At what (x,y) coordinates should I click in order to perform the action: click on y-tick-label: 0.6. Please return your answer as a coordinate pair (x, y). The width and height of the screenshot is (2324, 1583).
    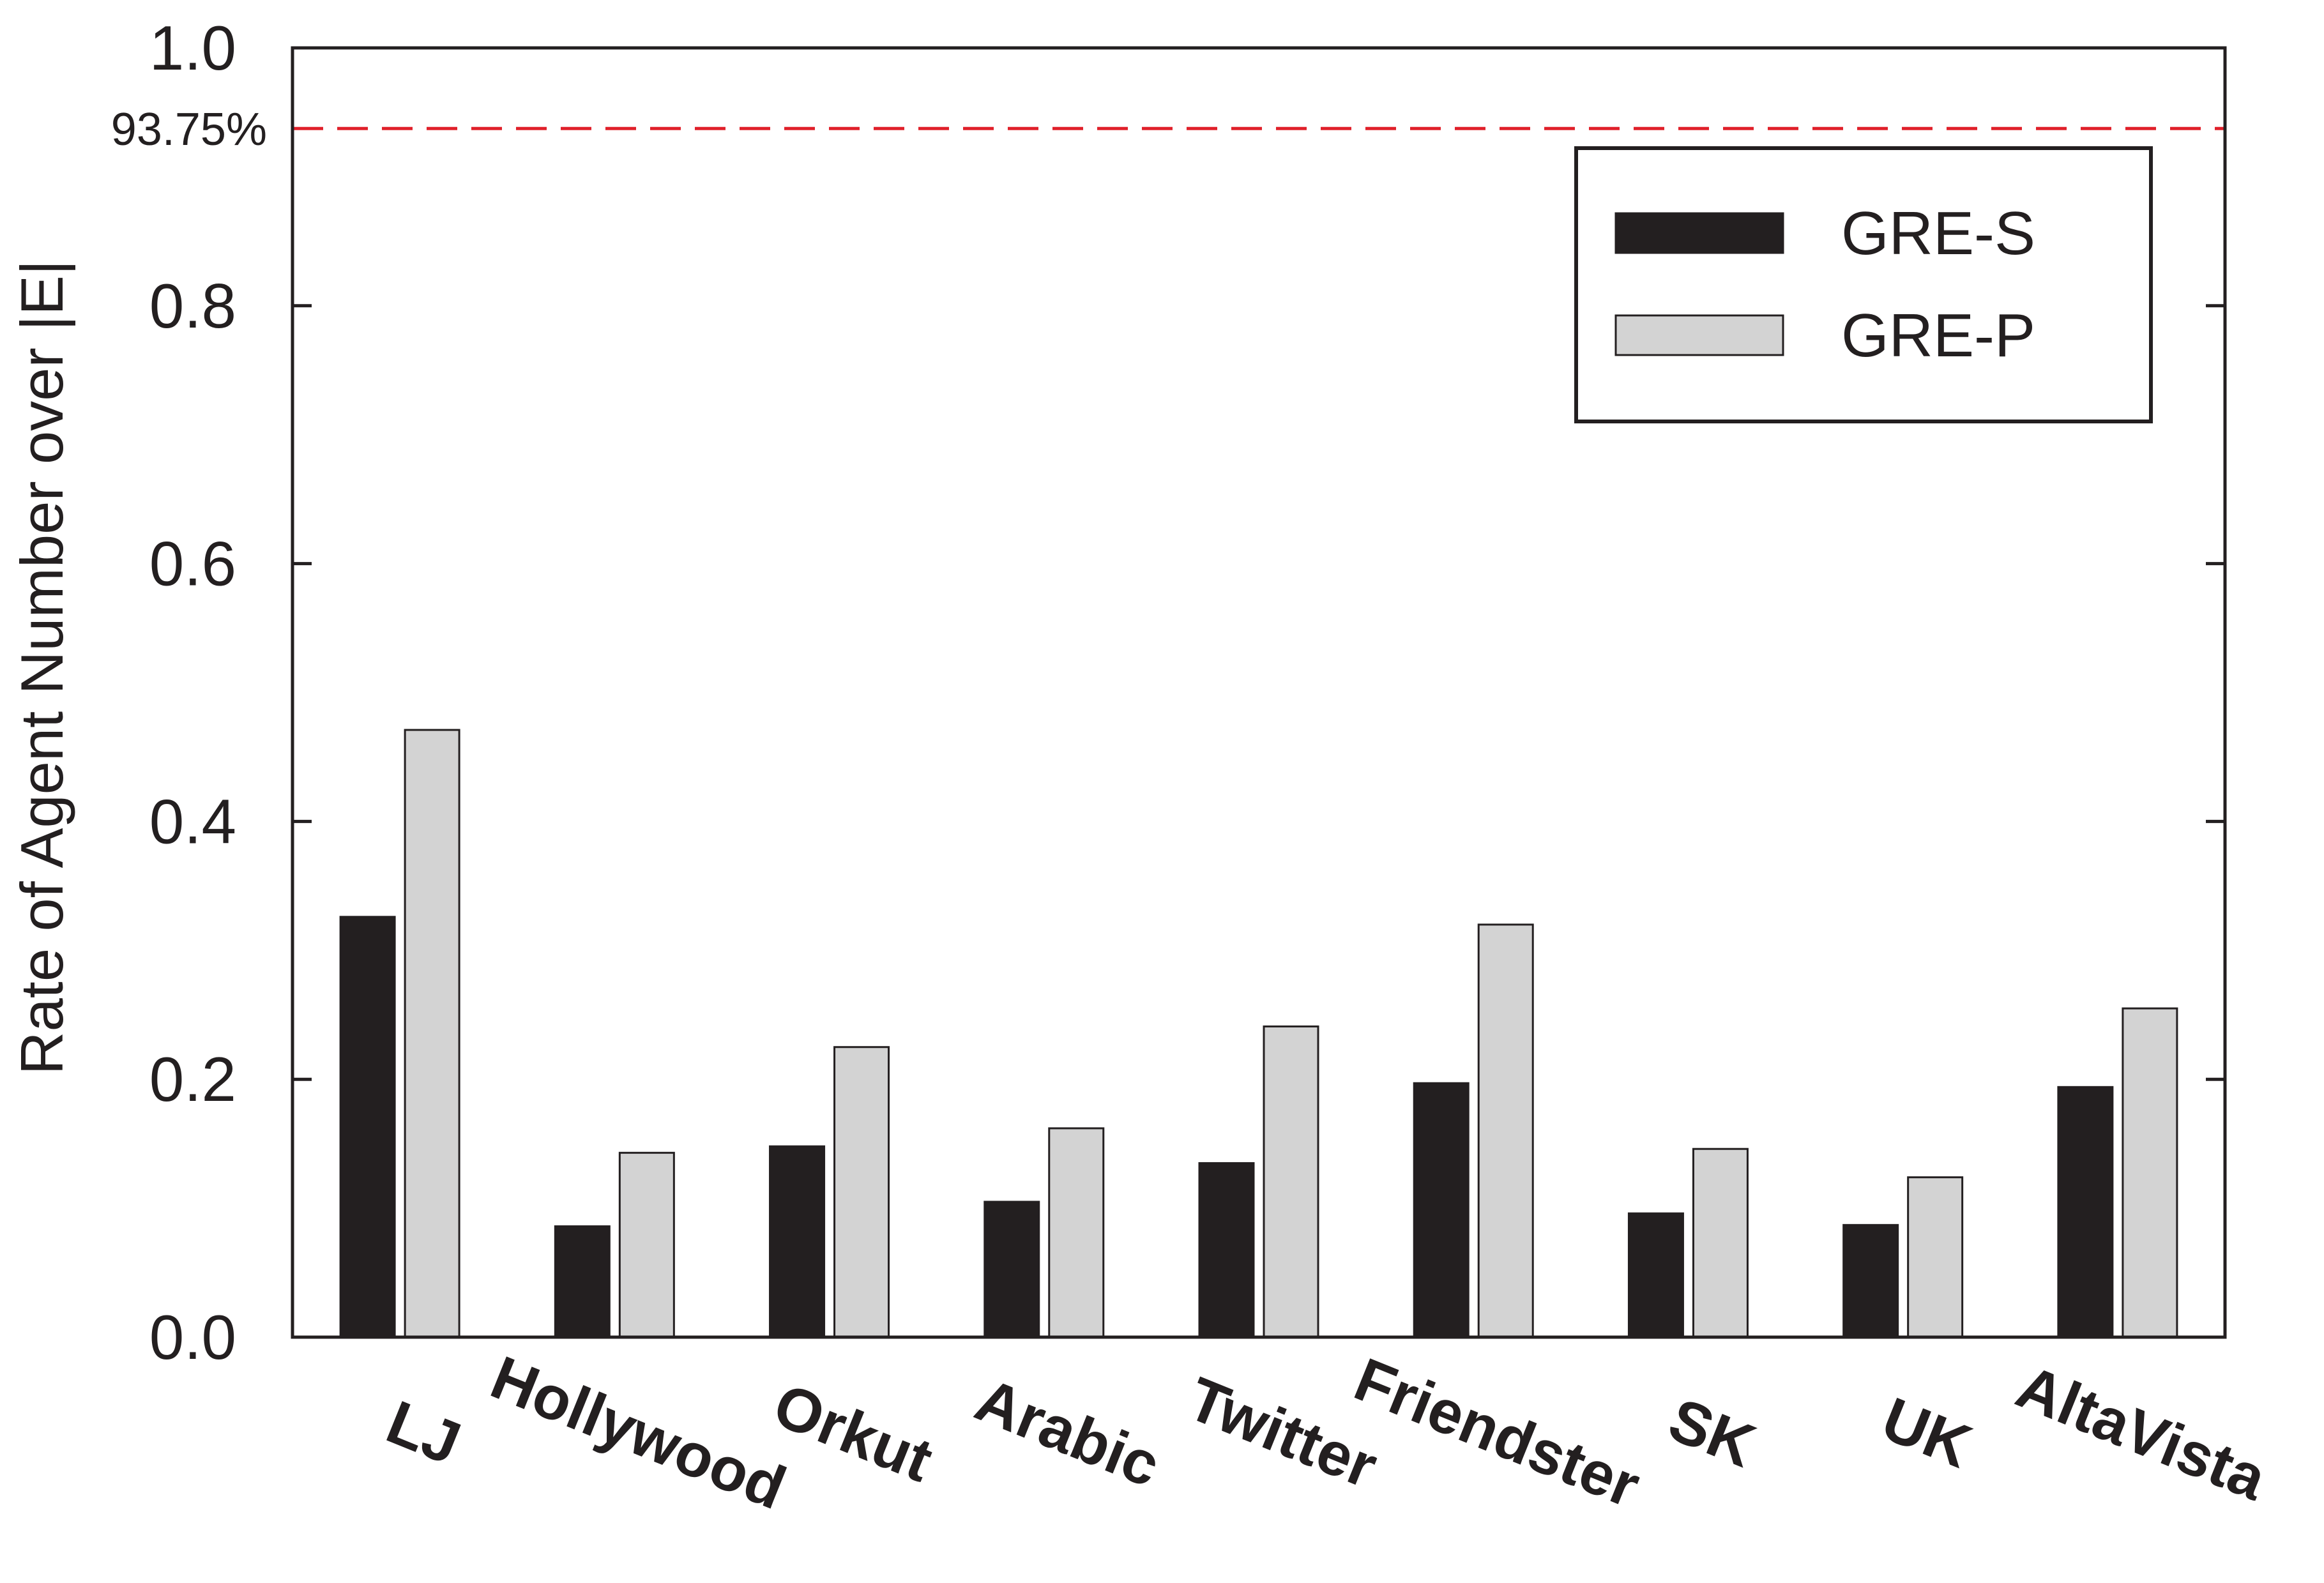
    Looking at the image, I should click on (193, 564).